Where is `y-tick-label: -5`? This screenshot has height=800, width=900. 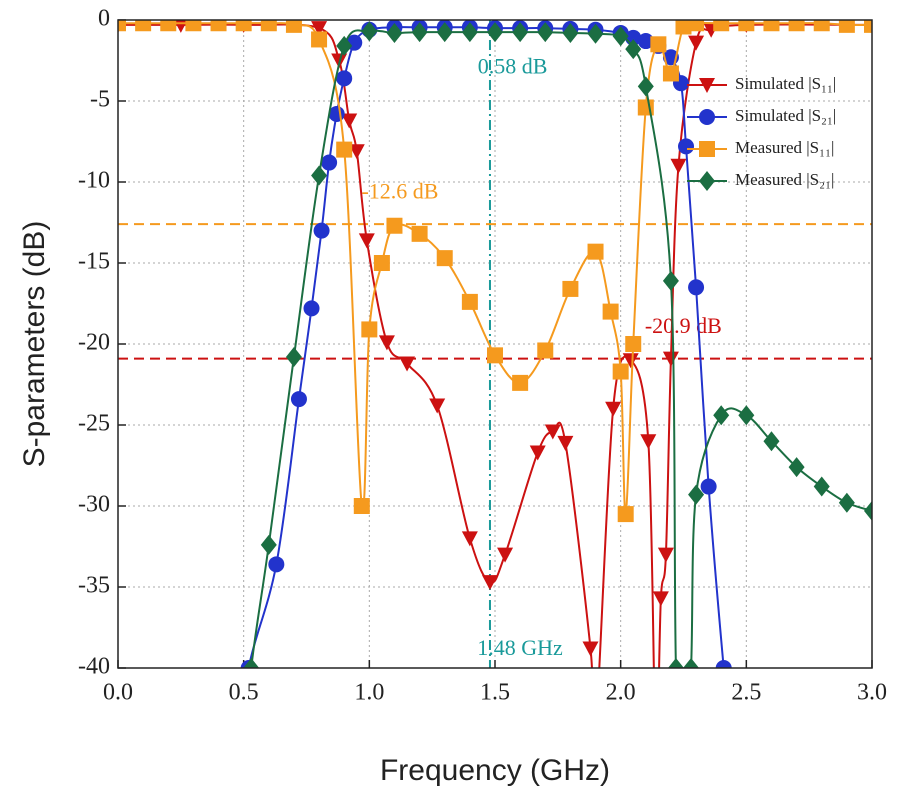
y-tick-label: -5 is located at coordinates (100, 100).